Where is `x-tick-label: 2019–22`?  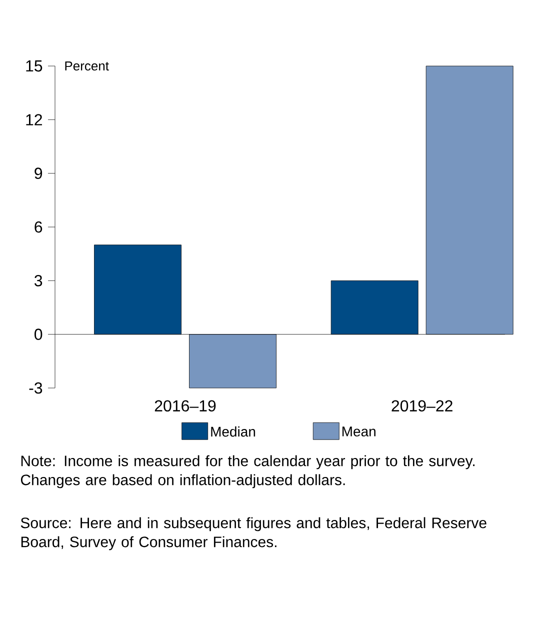
x-tick-label: 2019–22 is located at coordinates (422, 406).